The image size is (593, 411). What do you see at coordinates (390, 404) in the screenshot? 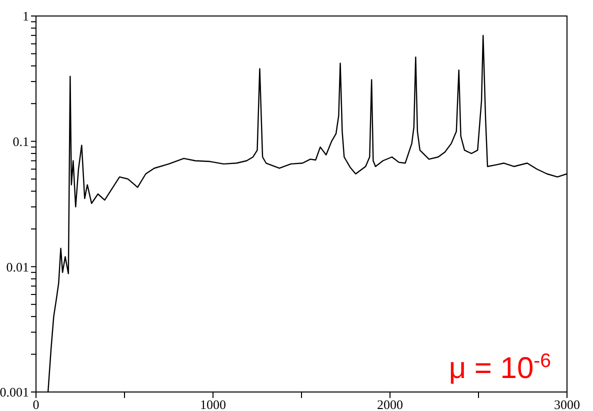
I see `x-tick-label: 2000` at bounding box center [390, 404].